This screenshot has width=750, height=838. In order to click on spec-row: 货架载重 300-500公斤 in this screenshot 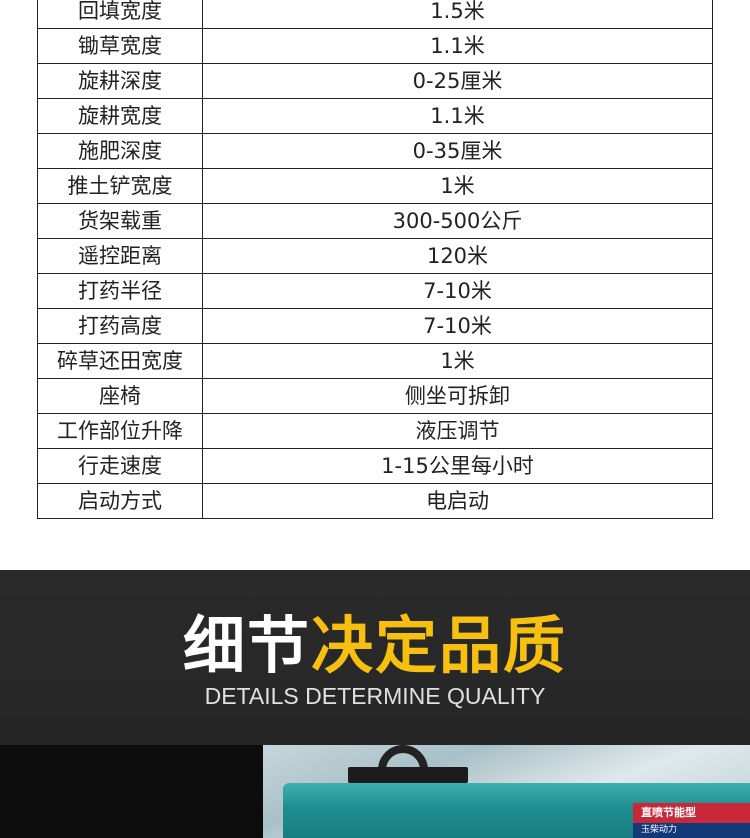, I will do `click(375, 221)`.